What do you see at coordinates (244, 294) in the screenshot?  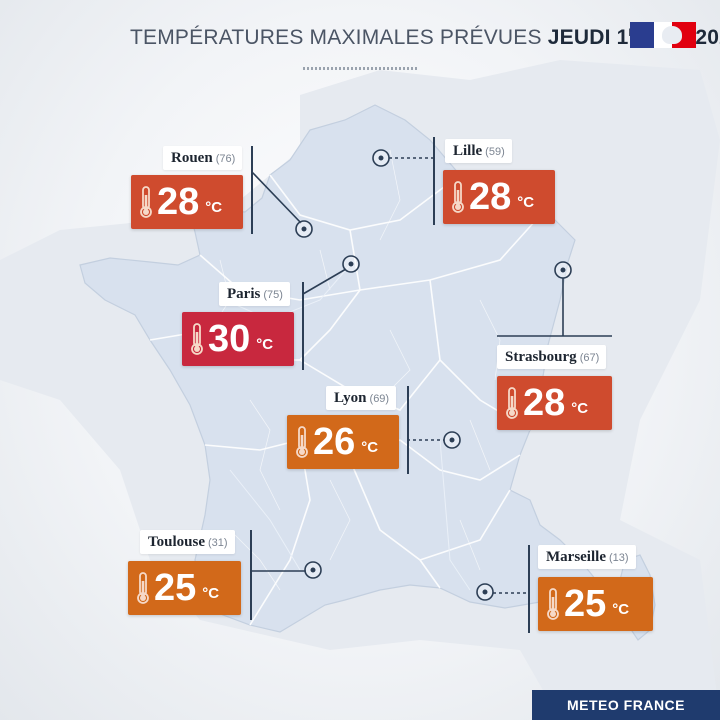 I see `city-name: Paris` at bounding box center [244, 294].